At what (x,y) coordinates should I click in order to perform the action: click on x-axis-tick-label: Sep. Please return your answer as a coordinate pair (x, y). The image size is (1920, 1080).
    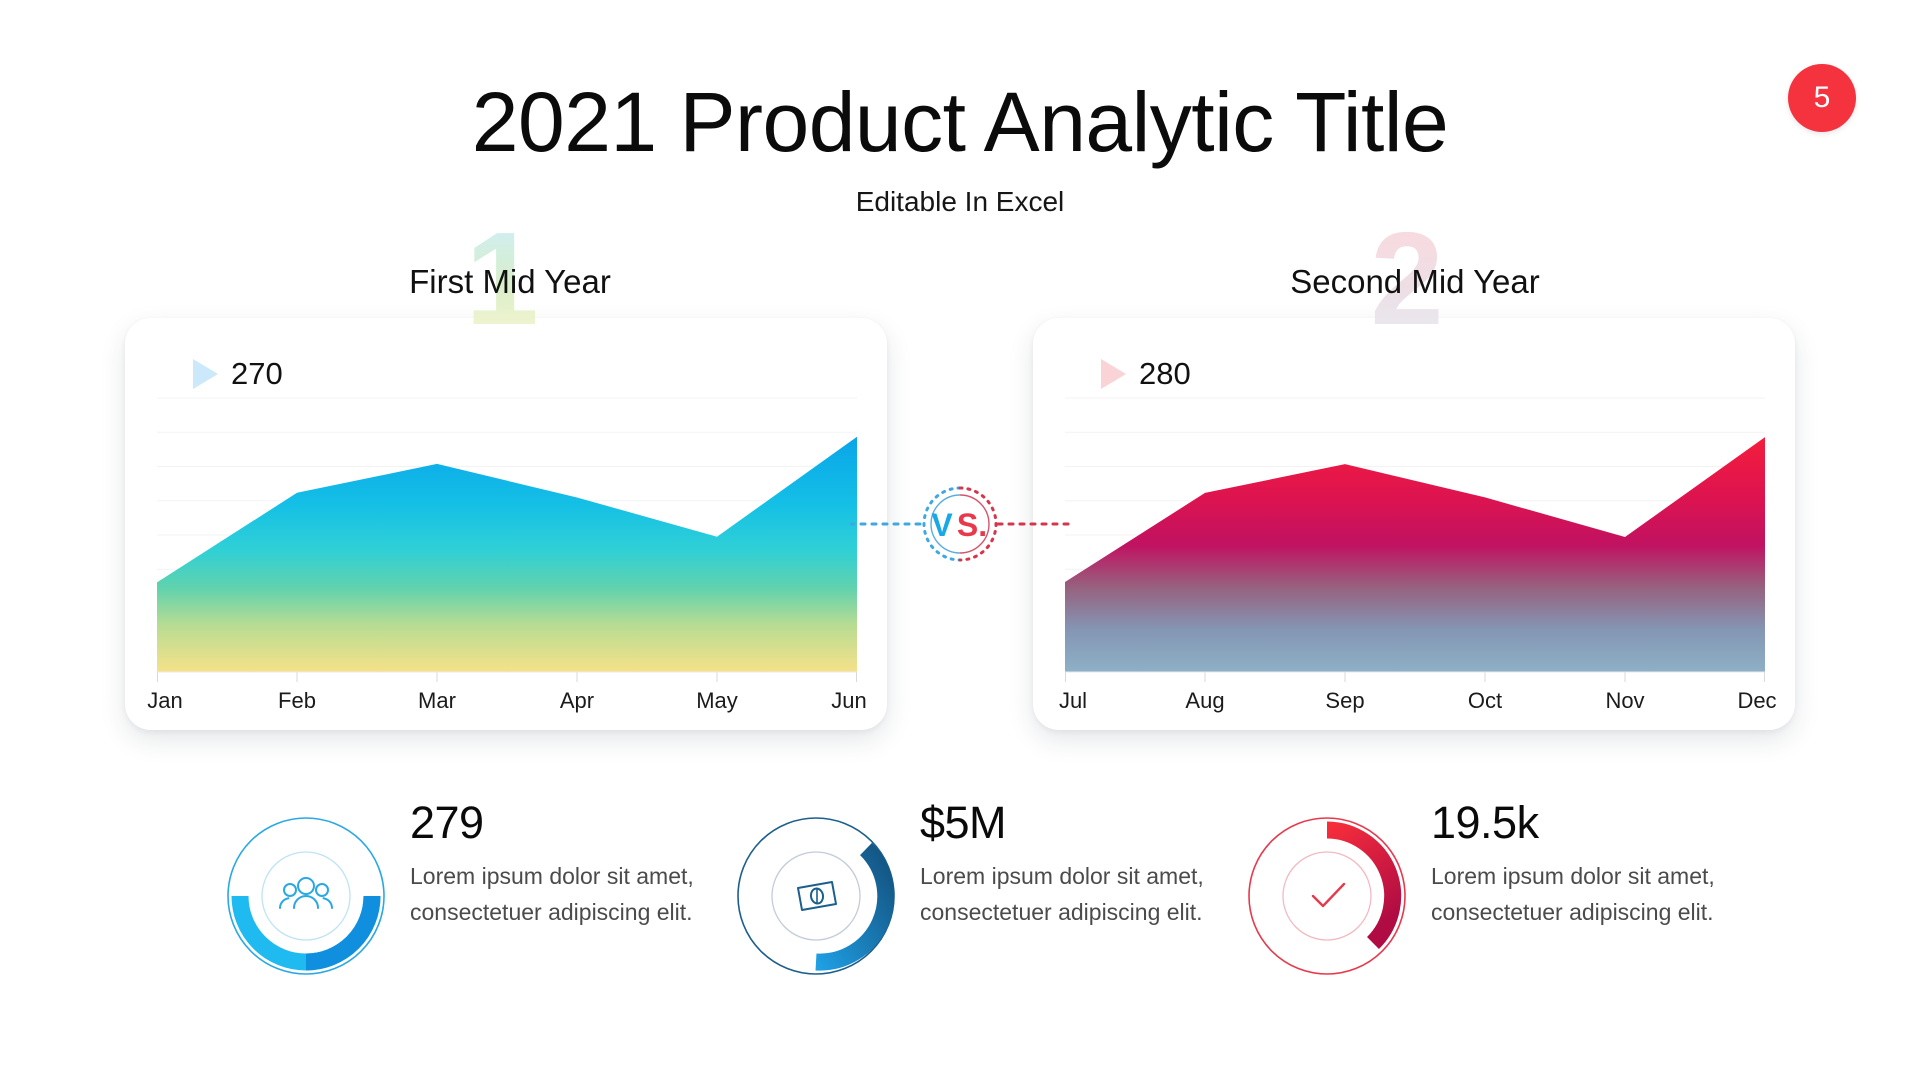
    Looking at the image, I should click on (1345, 700).